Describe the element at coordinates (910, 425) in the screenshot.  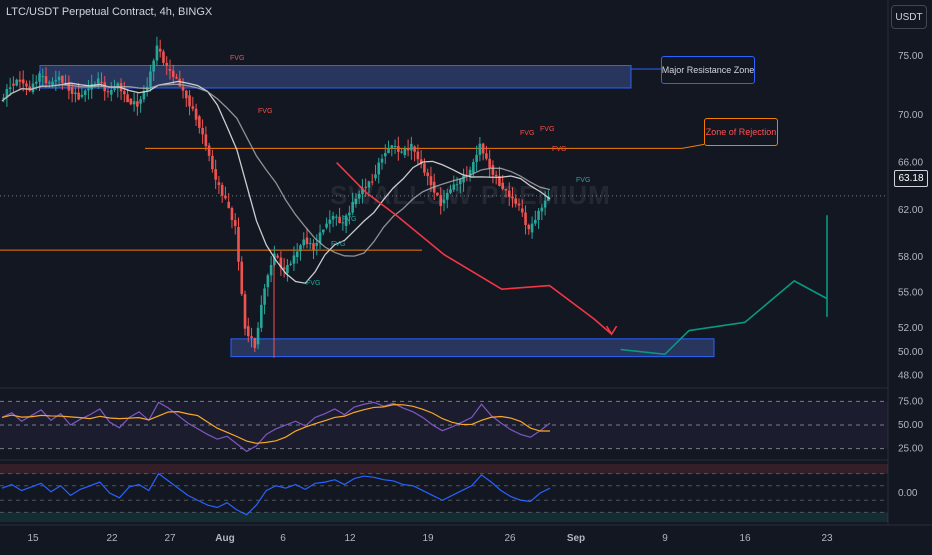
I see `rsi-tick-label: 50.00` at that location.